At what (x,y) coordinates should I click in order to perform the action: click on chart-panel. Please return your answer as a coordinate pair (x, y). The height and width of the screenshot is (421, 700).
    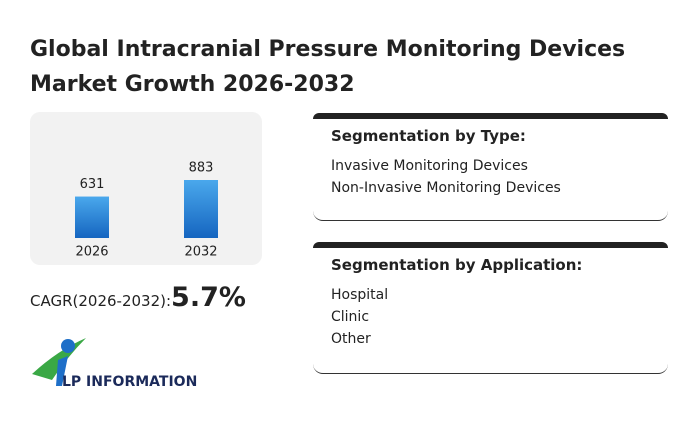
    Looking at the image, I should click on (146, 188).